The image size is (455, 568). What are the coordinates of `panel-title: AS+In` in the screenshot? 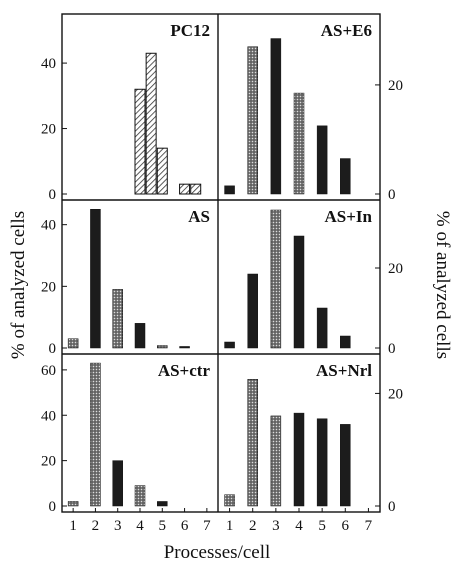 It's located at (349, 216).